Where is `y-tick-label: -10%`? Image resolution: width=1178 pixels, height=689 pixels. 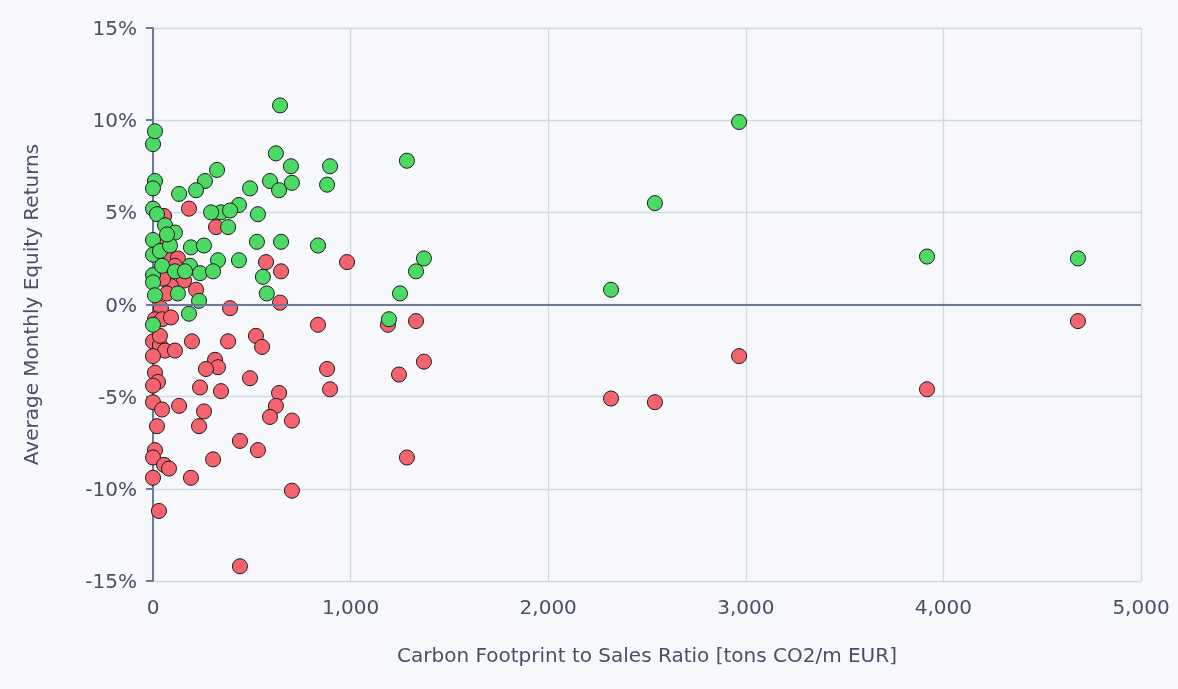 y-tick-label: -10% is located at coordinates (111, 488).